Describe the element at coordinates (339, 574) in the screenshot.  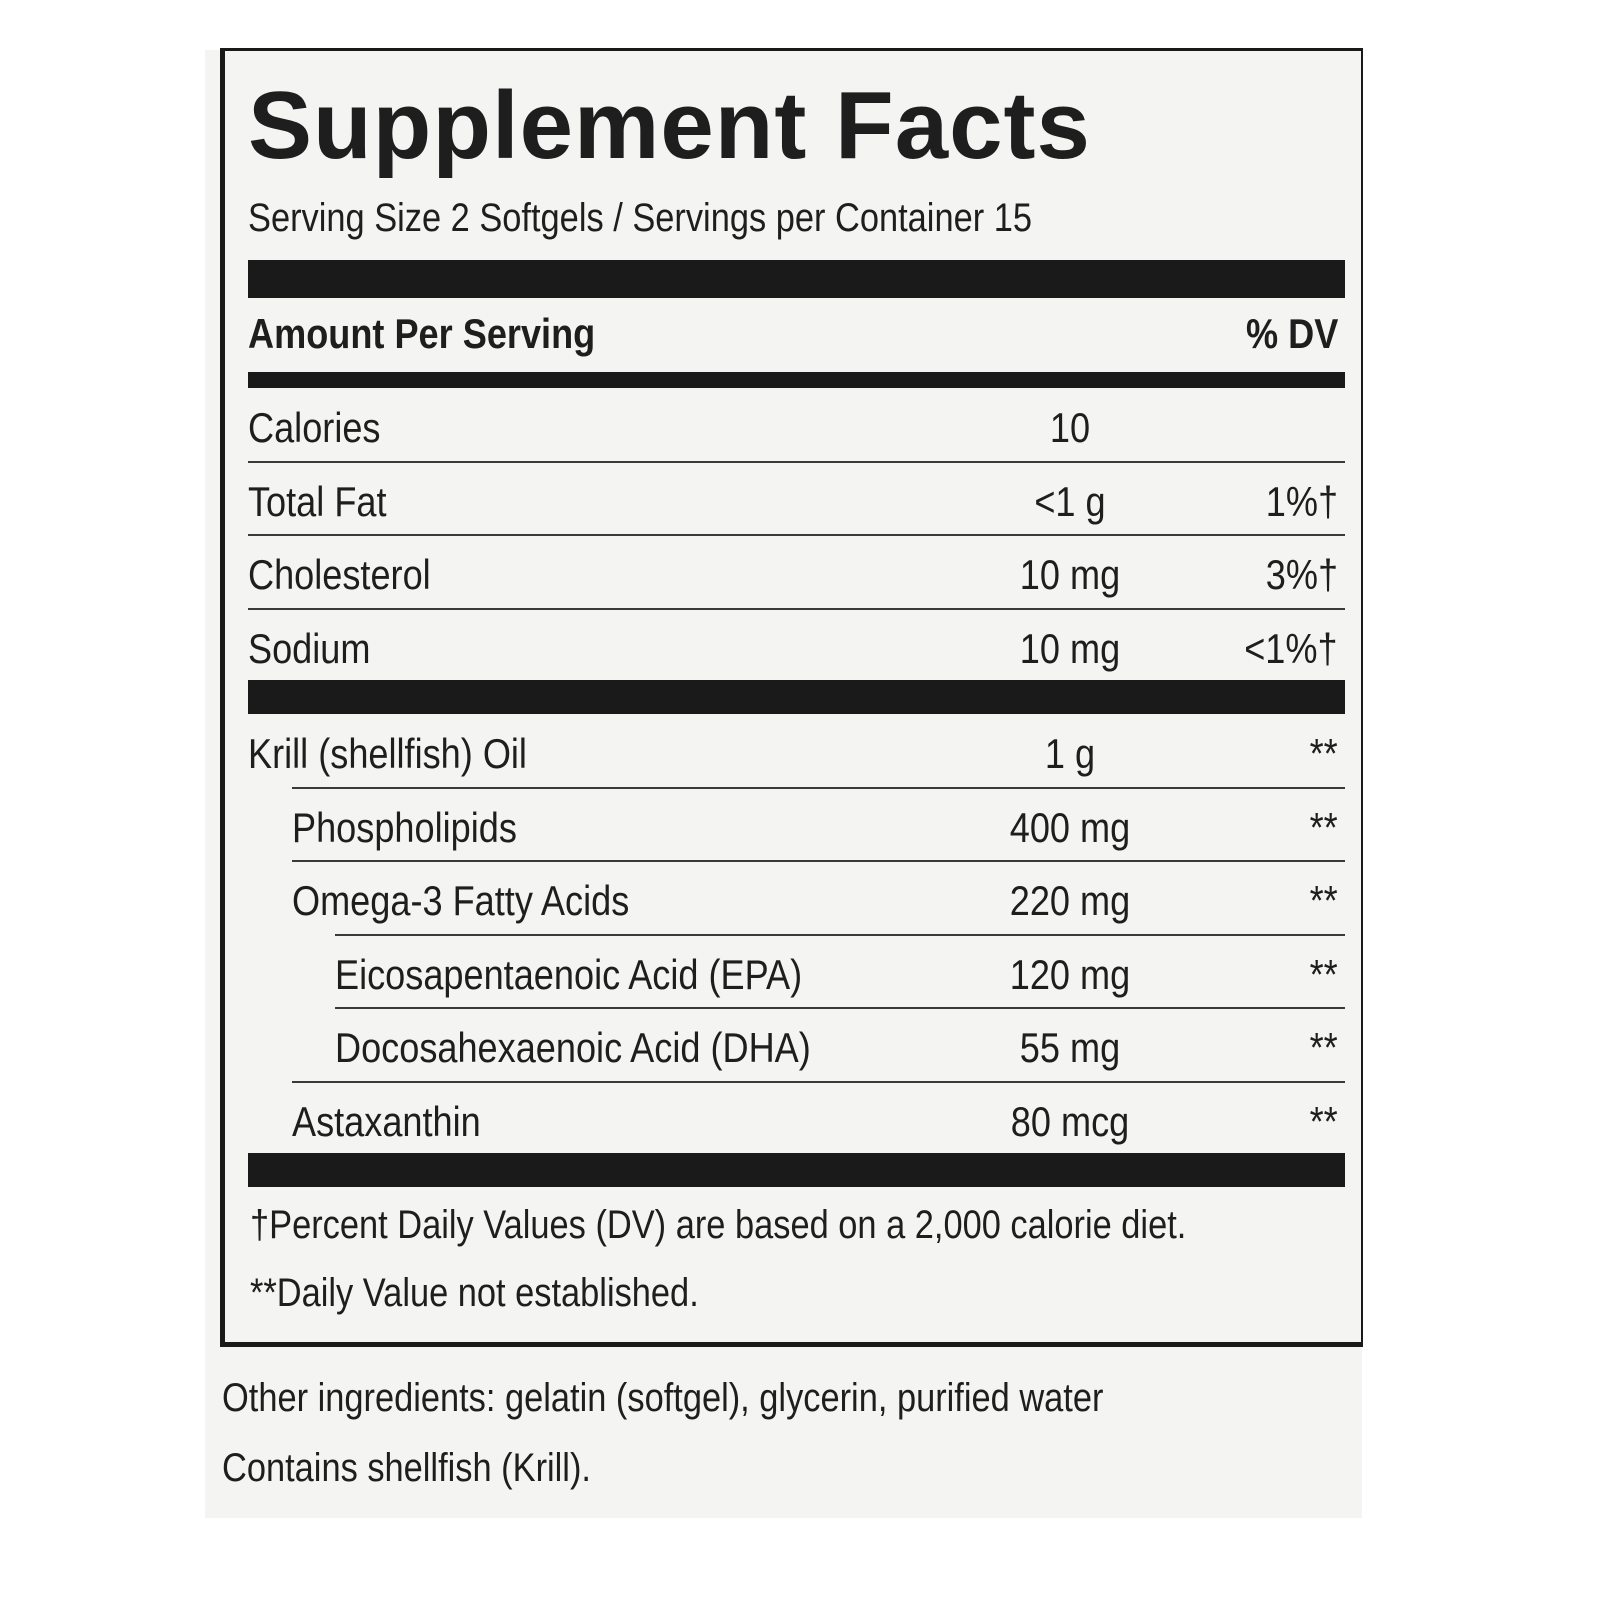
I see `nutrient-name: Cholesterol` at that location.